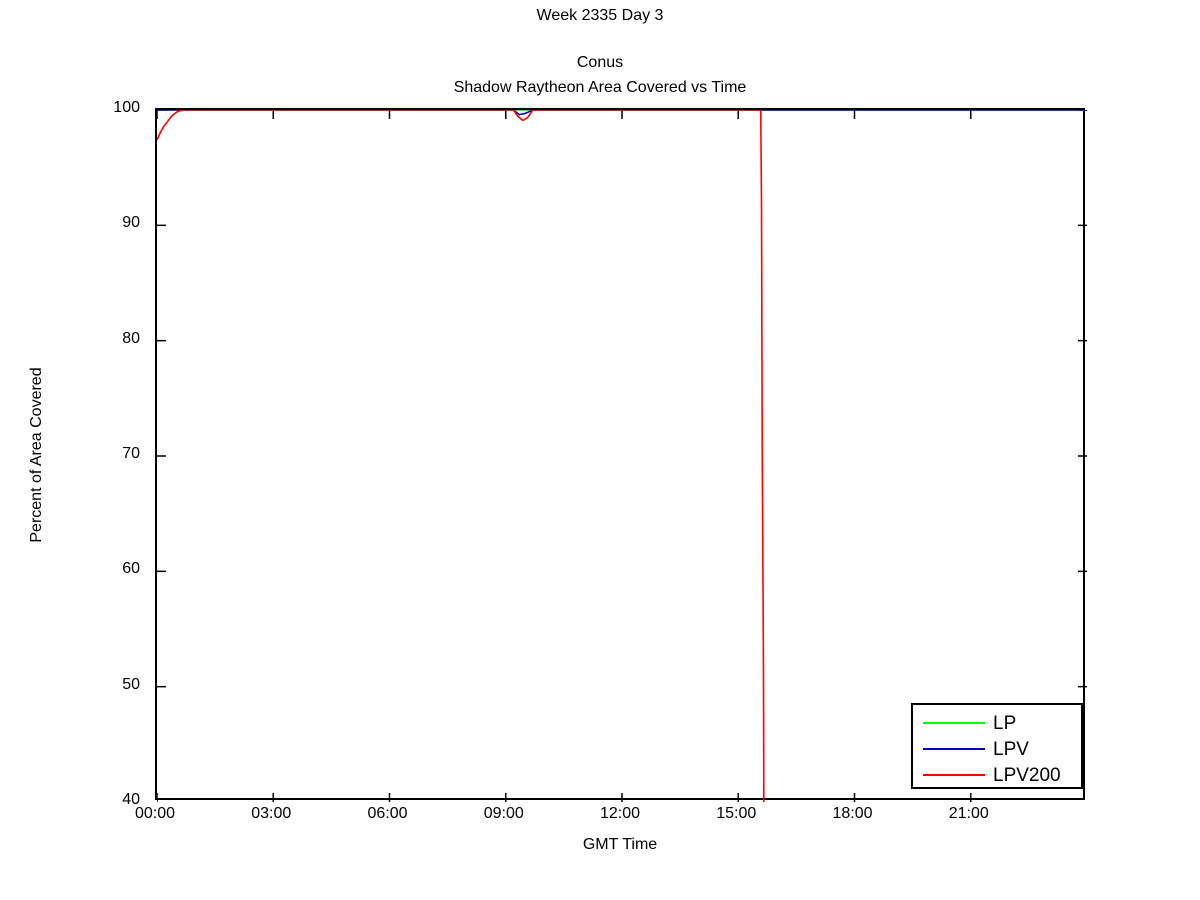 The width and height of the screenshot is (1200, 900). What do you see at coordinates (36, 455) in the screenshot?
I see `y-axis-title: Percent of Area Covered` at bounding box center [36, 455].